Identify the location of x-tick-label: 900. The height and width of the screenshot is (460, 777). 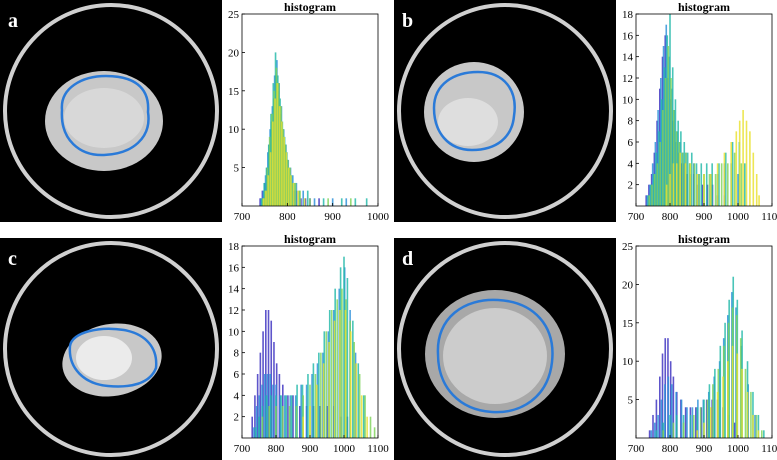
(704, 217).